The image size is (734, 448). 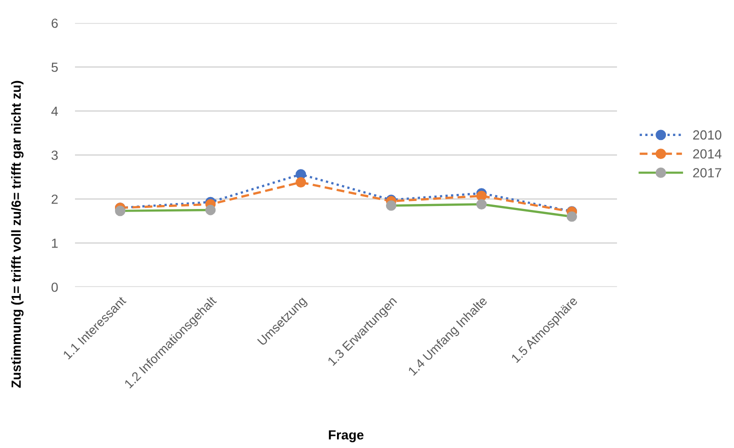 I want to click on y-axis-title: Zustimmung (1= trifft voll zu/6= trifft gar nicht zu), so click(x=17, y=234).